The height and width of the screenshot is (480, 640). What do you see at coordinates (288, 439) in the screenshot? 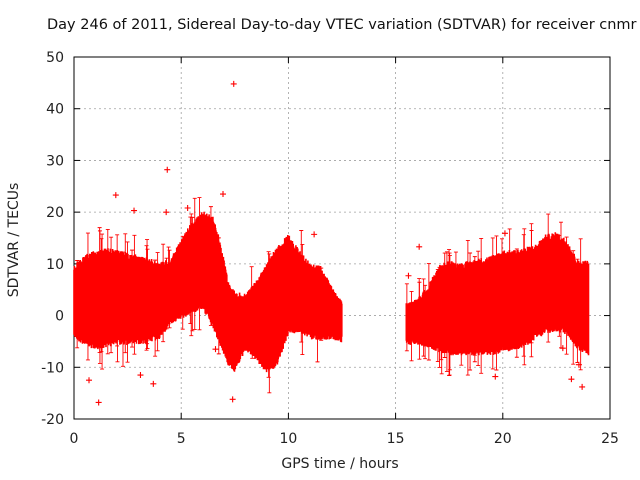
I see `x-tick-label: 10` at bounding box center [288, 439].